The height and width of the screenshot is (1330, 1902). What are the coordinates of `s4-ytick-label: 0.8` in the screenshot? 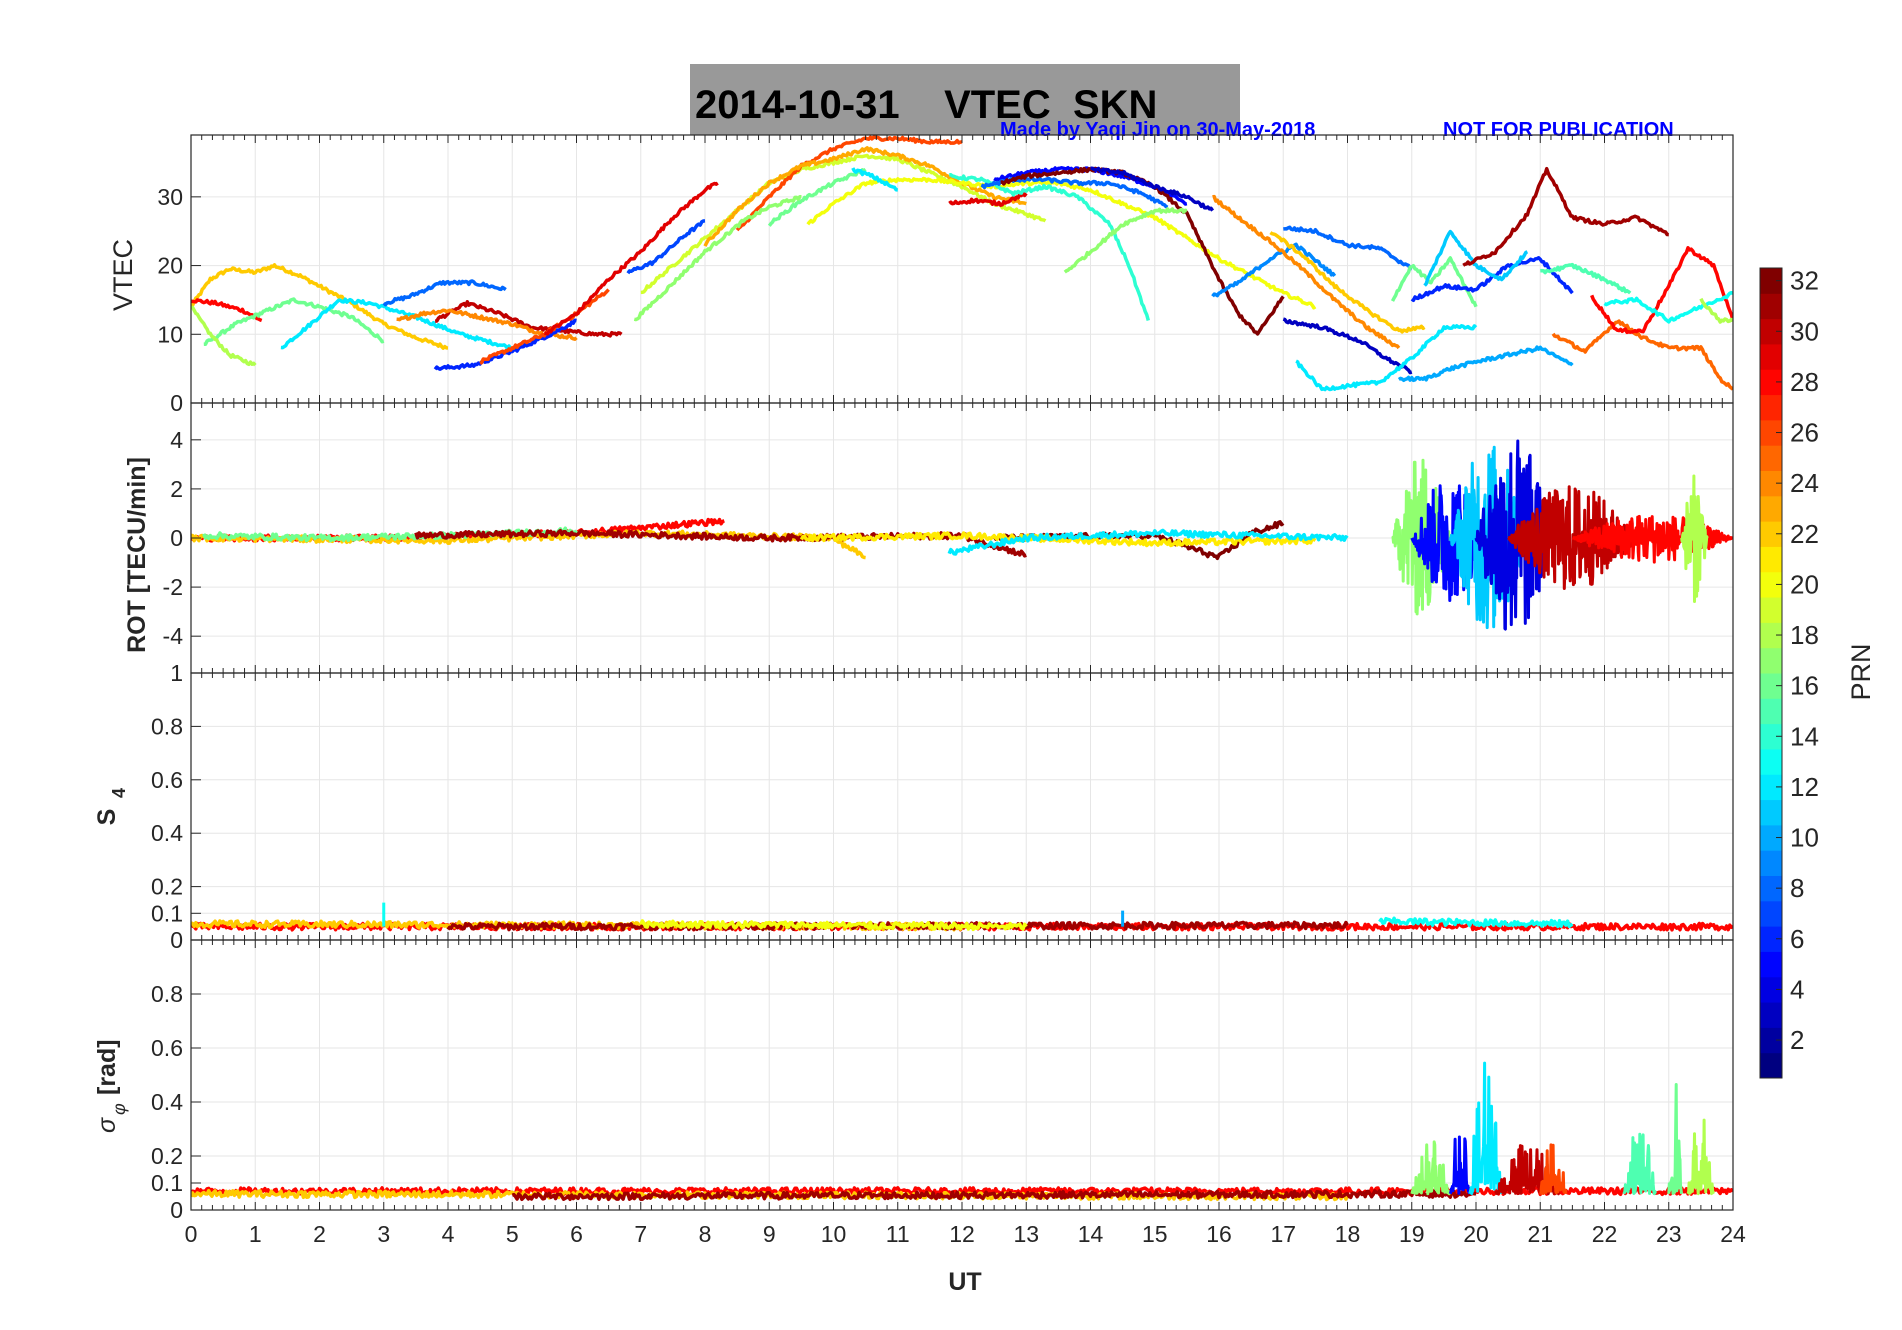 It's located at (167, 726).